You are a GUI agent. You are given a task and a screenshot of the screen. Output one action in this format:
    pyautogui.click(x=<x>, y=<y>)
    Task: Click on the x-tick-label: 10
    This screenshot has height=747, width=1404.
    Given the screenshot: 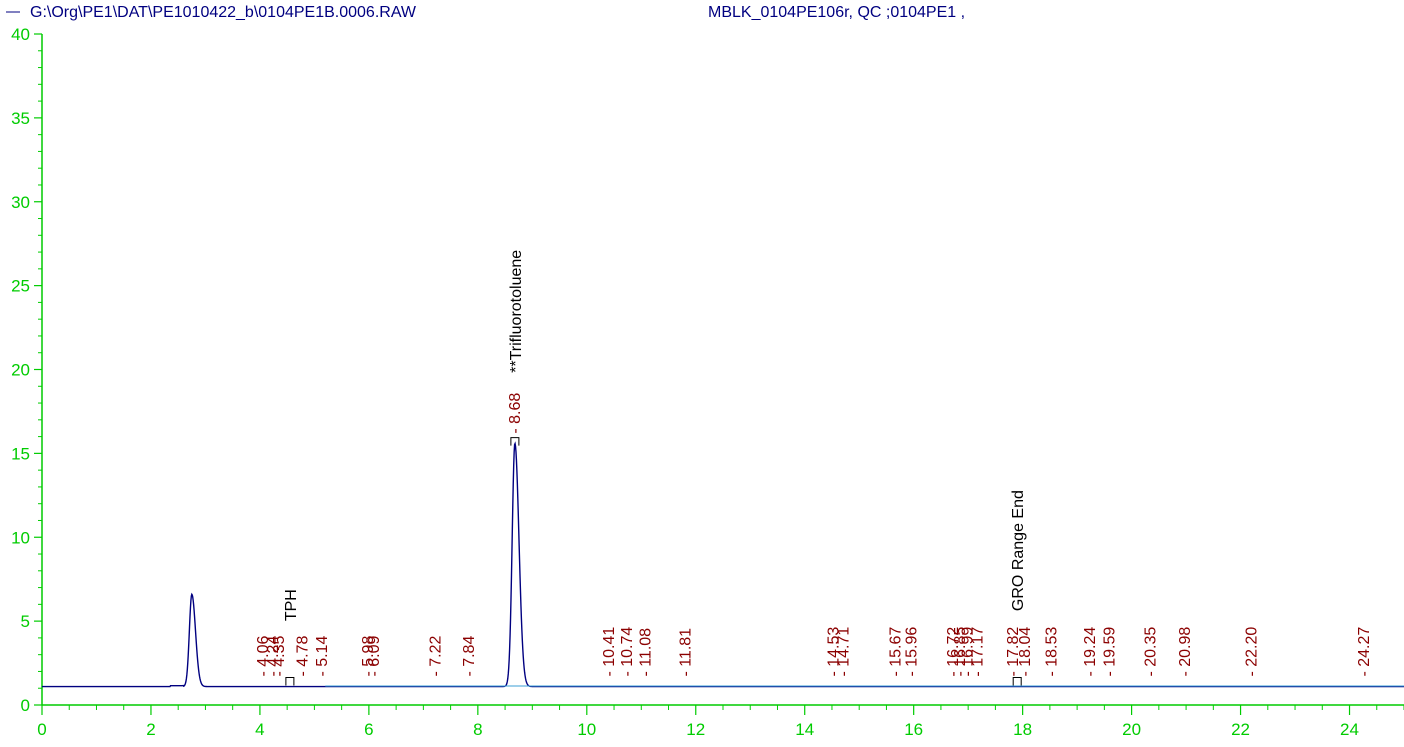 What is the action you would take?
    pyautogui.click(x=586, y=729)
    